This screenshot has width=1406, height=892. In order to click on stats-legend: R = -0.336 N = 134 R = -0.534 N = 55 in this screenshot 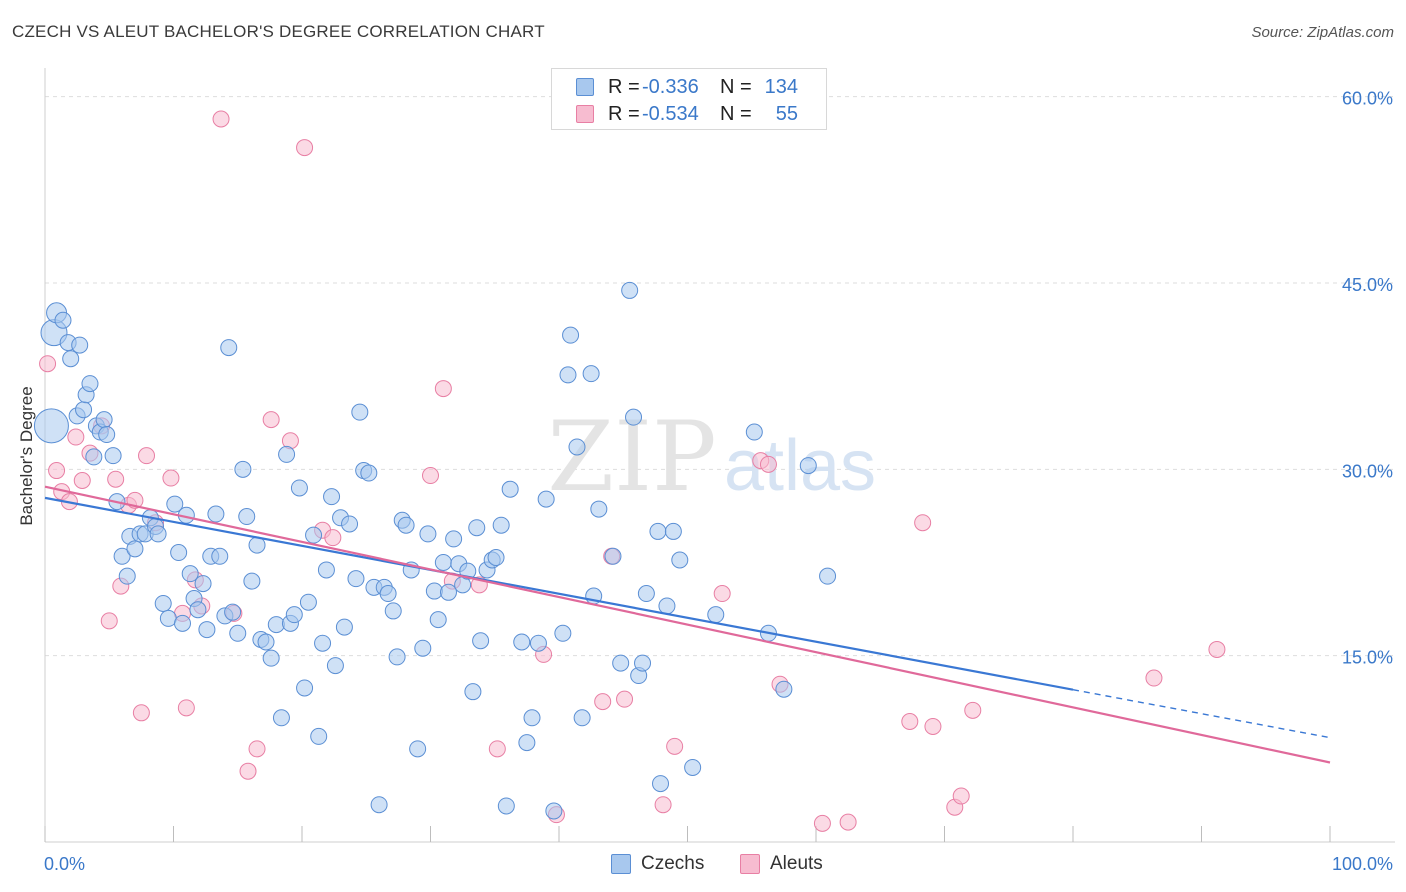, I will do `click(689, 99)`.